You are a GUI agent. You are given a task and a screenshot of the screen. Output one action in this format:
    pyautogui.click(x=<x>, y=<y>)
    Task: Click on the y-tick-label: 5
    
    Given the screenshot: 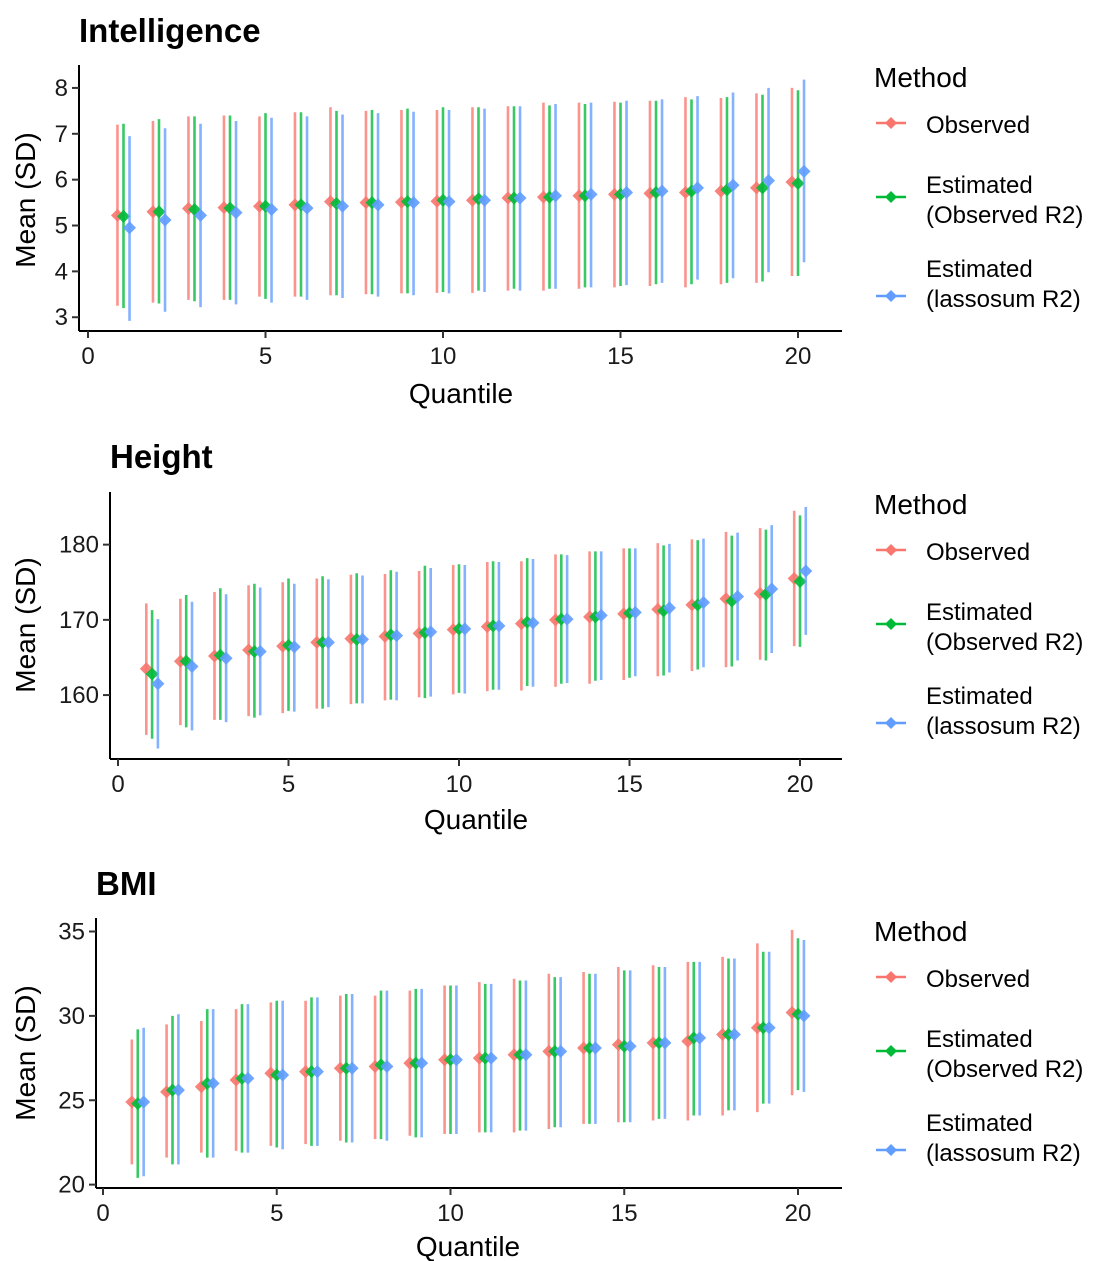 What is the action you would take?
    pyautogui.click(x=61, y=226)
    